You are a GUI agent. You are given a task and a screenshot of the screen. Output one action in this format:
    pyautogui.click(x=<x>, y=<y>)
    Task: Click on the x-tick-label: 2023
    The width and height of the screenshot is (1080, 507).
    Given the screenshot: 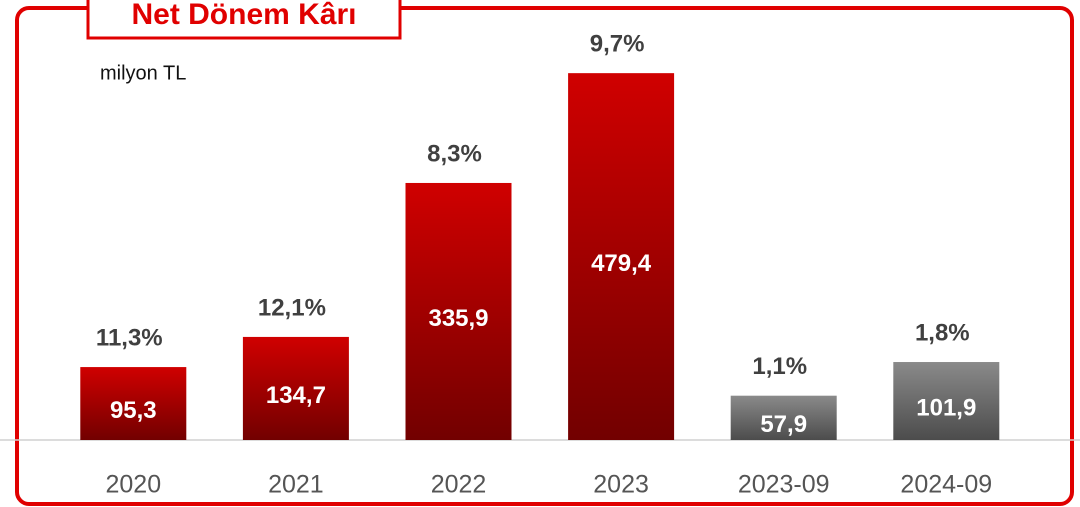 What is the action you would take?
    pyautogui.click(x=621, y=485)
    